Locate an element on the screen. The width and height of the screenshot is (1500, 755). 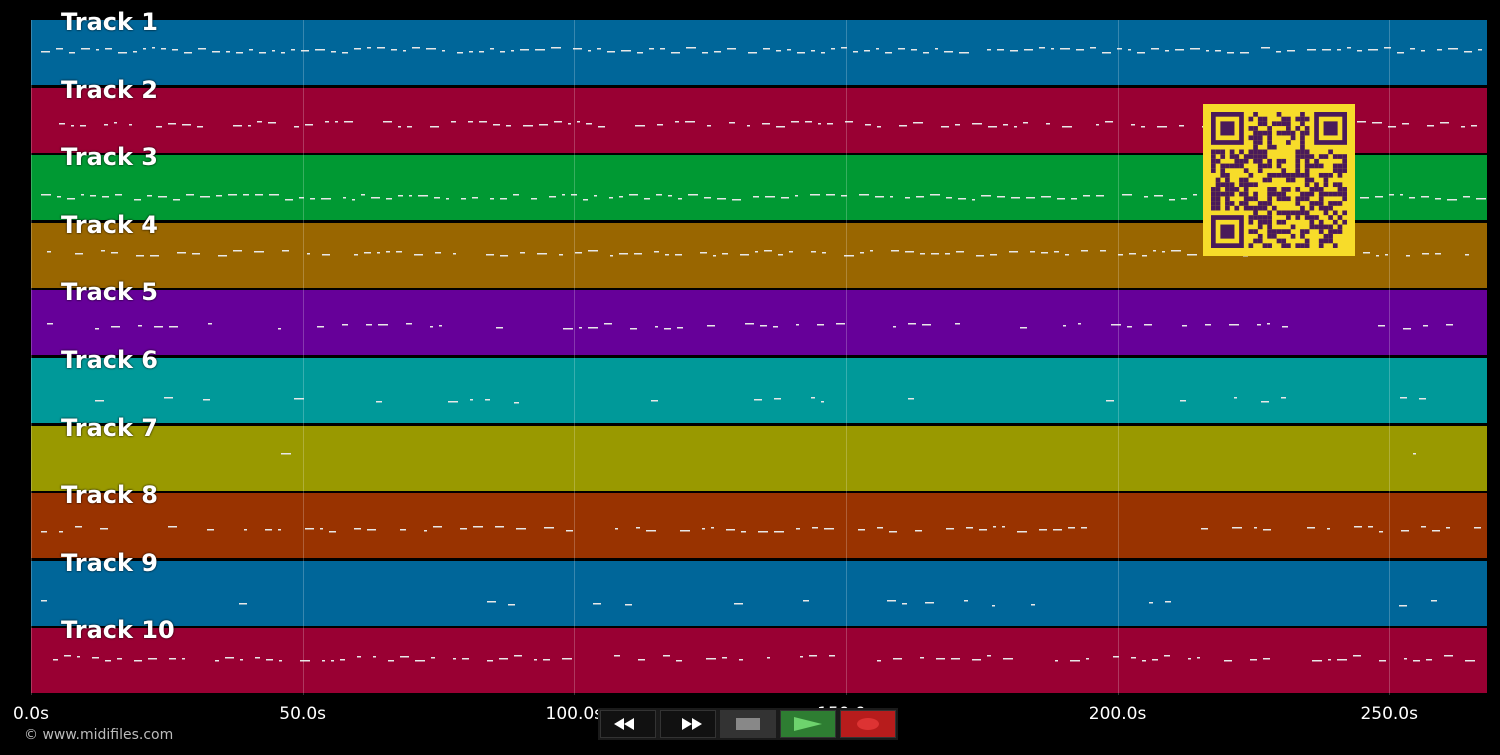
track-lane: Track 8 is located at coordinates (759, 520).